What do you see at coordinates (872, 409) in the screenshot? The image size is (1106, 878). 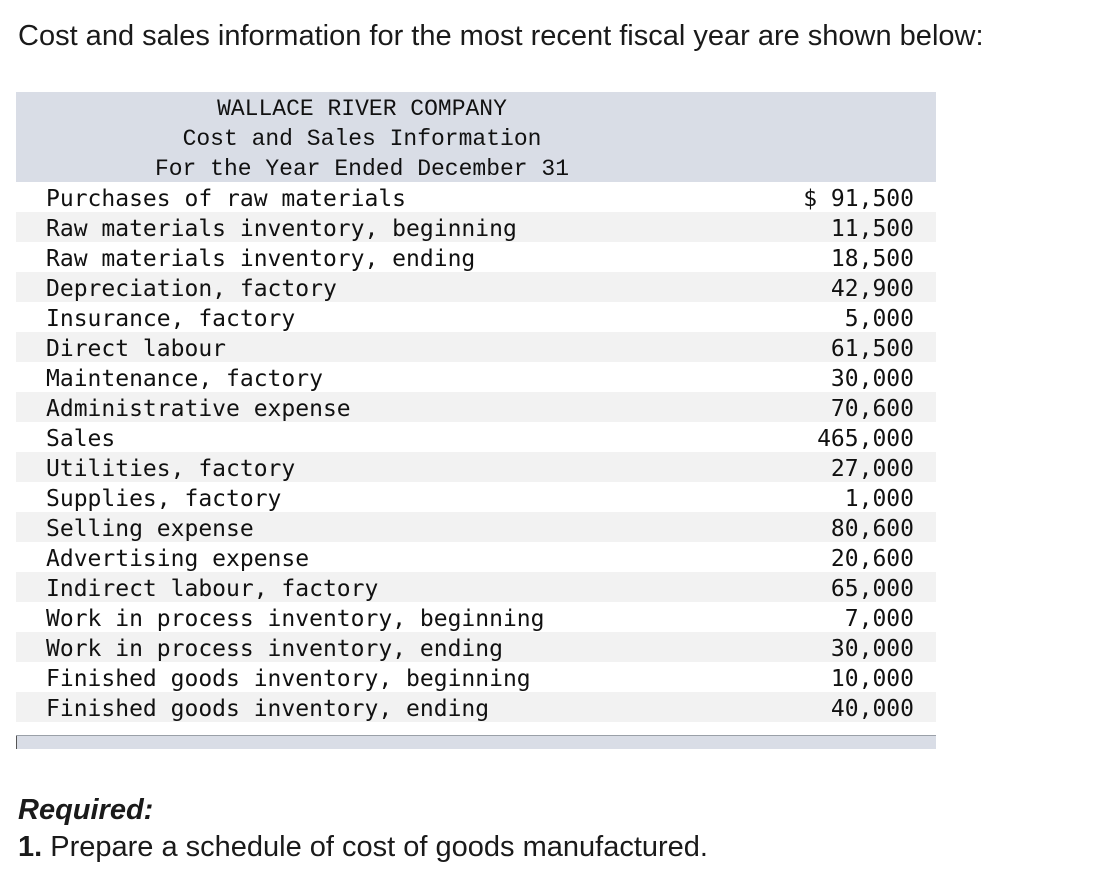 I see `row-amount: 70,600` at bounding box center [872, 409].